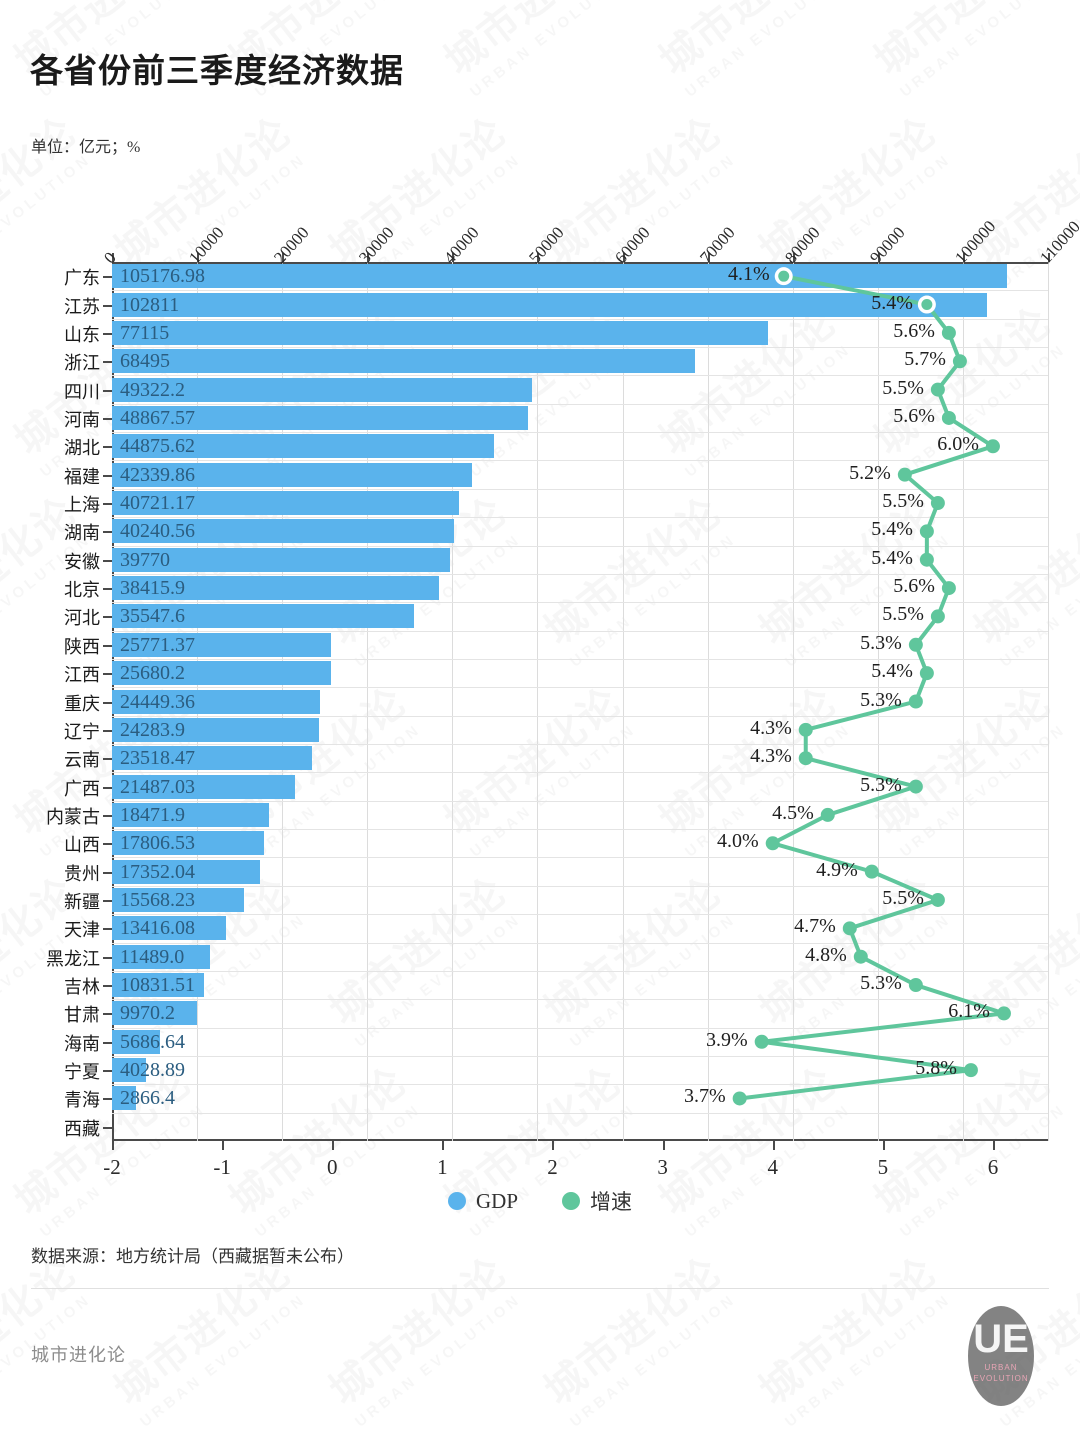 The image size is (1080, 1440). I want to click on growth-rate-value-label: 4.0%, so click(738, 841).